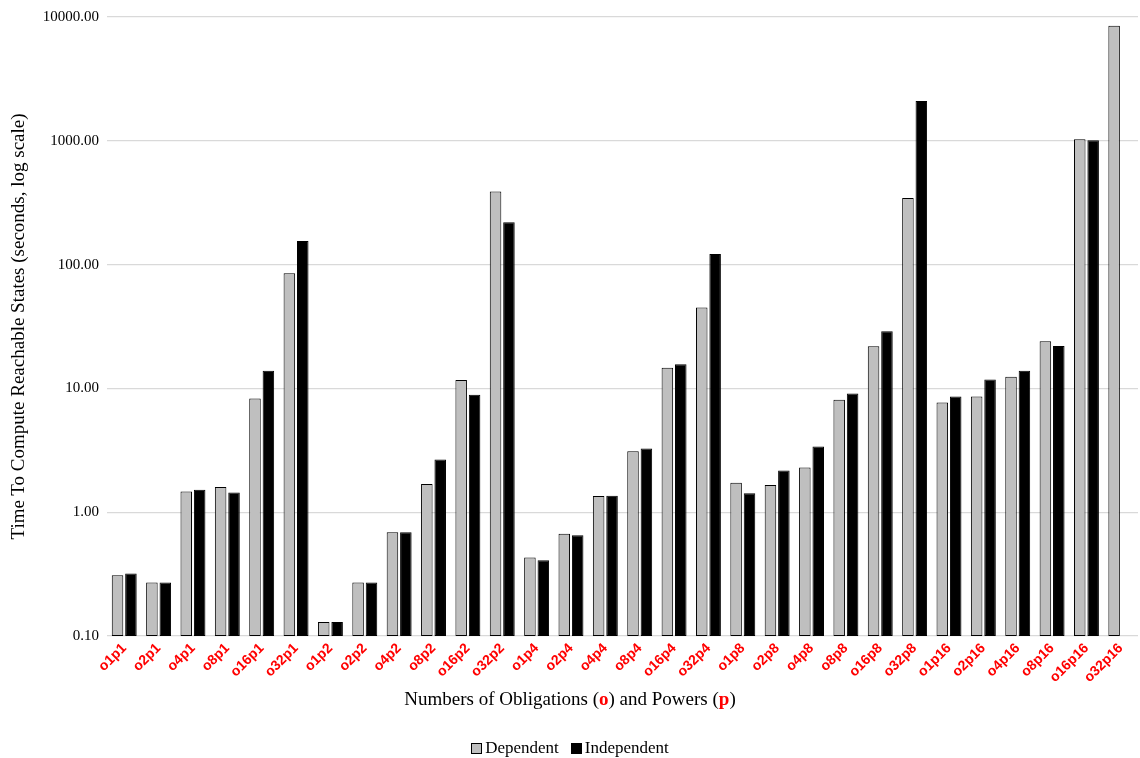 Image resolution: width=1140 pixels, height=758 pixels. What do you see at coordinates (626, 748) in the screenshot?
I see `legend-label: Independent` at bounding box center [626, 748].